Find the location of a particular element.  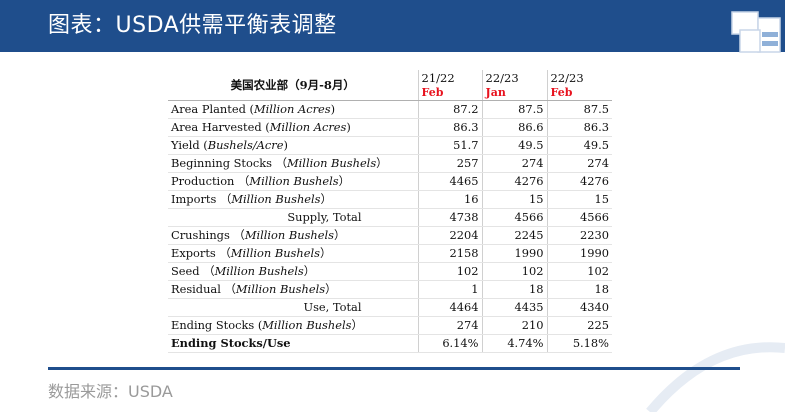

row-label-text: Crushings （ is located at coordinates (208, 235).